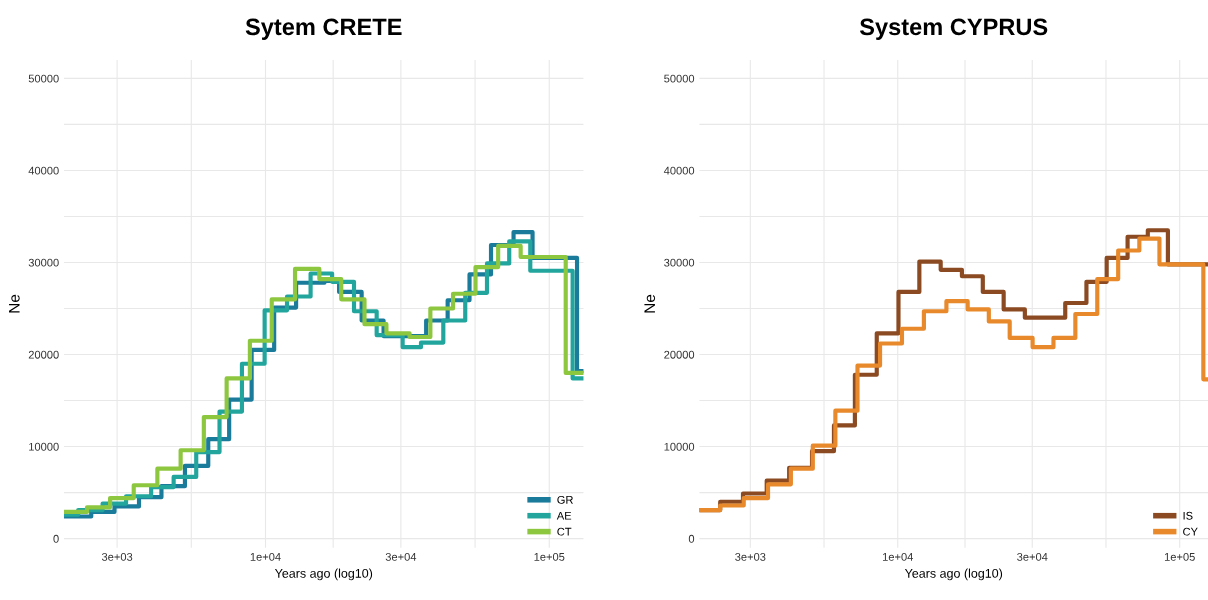 The height and width of the screenshot is (600, 1208). I want to click on legend-label: GR, so click(565, 499).